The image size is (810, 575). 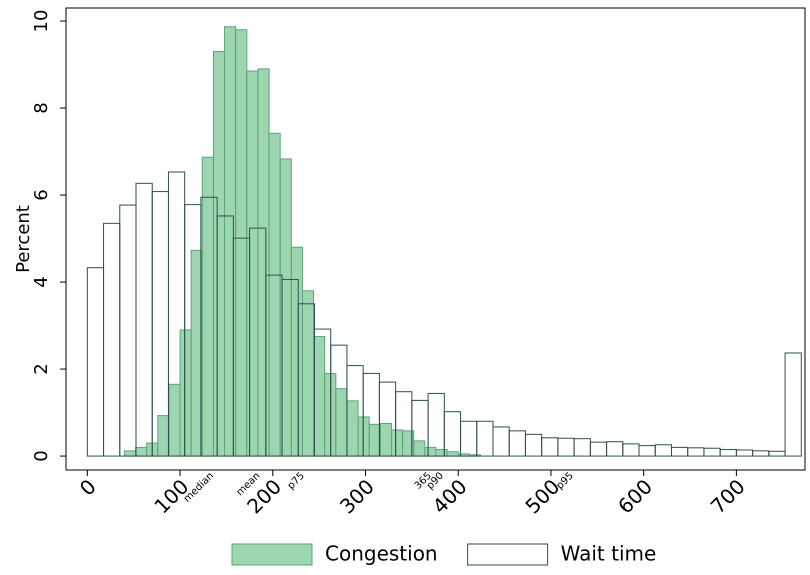 I want to click on y-axis-label: Percent, so click(x=23, y=239).